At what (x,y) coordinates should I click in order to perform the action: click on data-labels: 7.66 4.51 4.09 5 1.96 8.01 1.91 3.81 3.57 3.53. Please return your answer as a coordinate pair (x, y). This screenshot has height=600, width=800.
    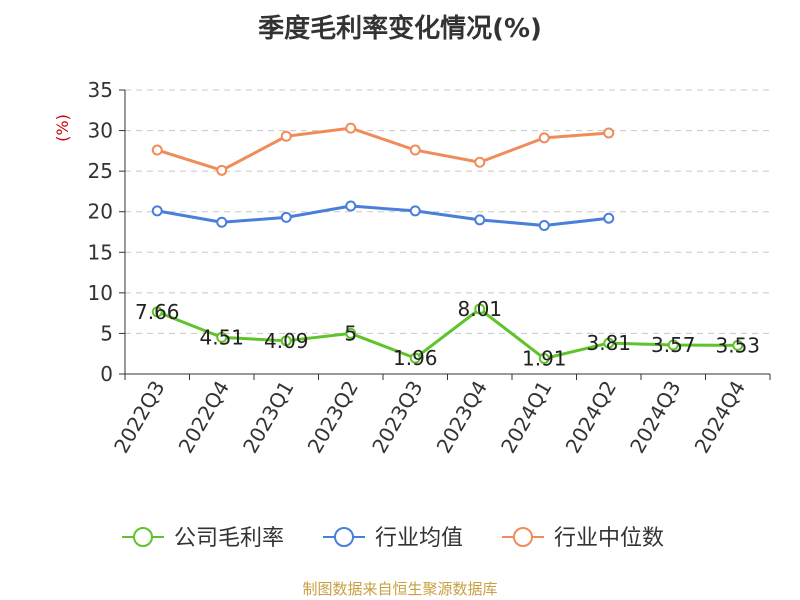
    Looking at the image, I should click on (447, 333).